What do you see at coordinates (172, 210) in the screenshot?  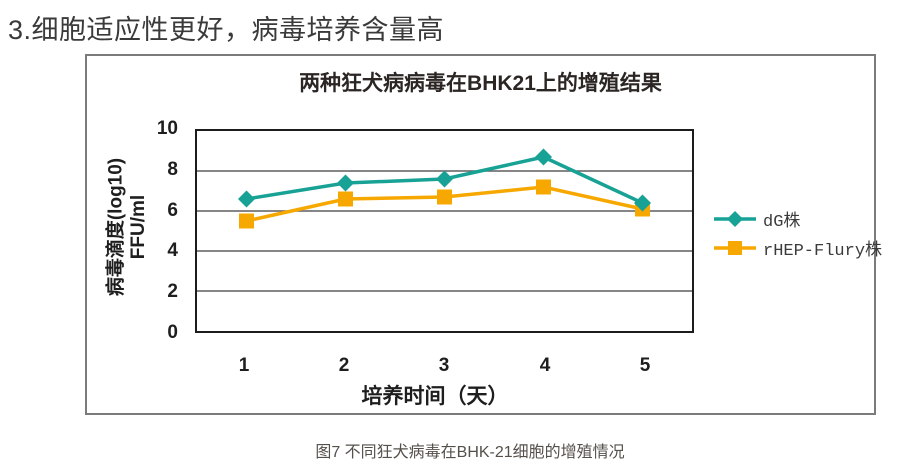 I see `y-tick-label: 6` at bounding box center [172, 210].